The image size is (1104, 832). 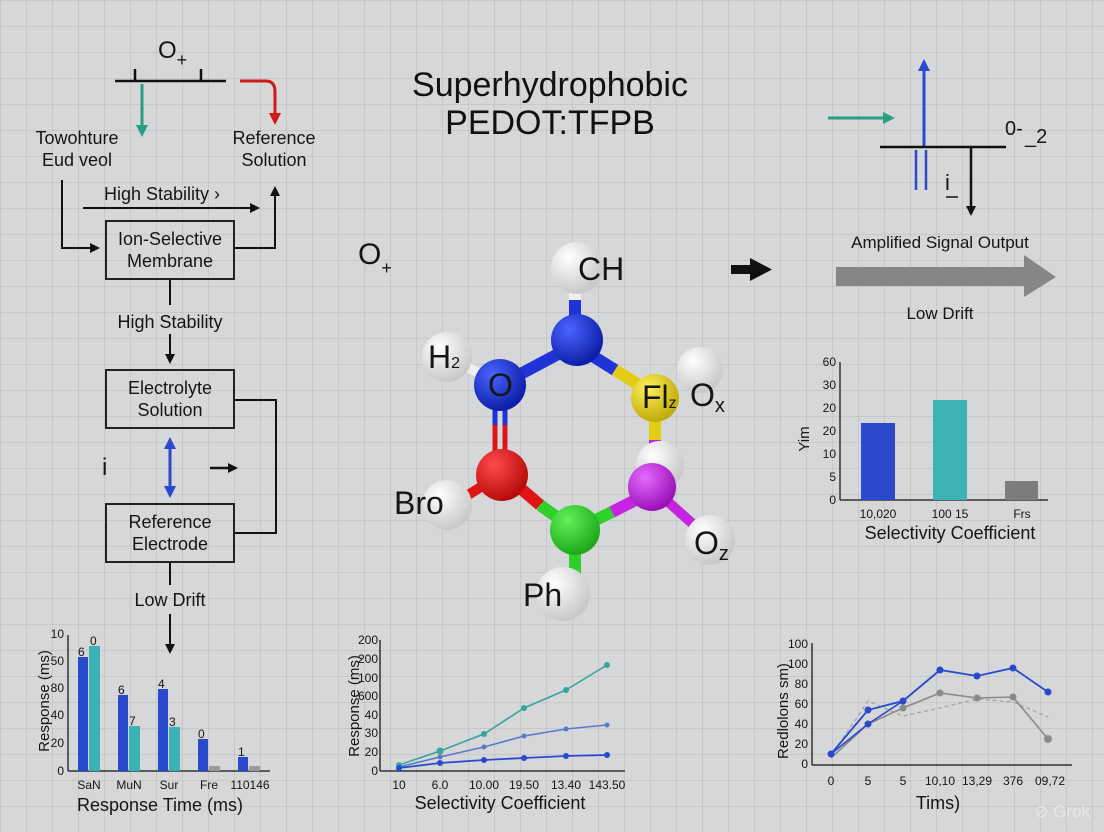 I want to click on chart-selectivity-bars, so click(x=943, y=431).